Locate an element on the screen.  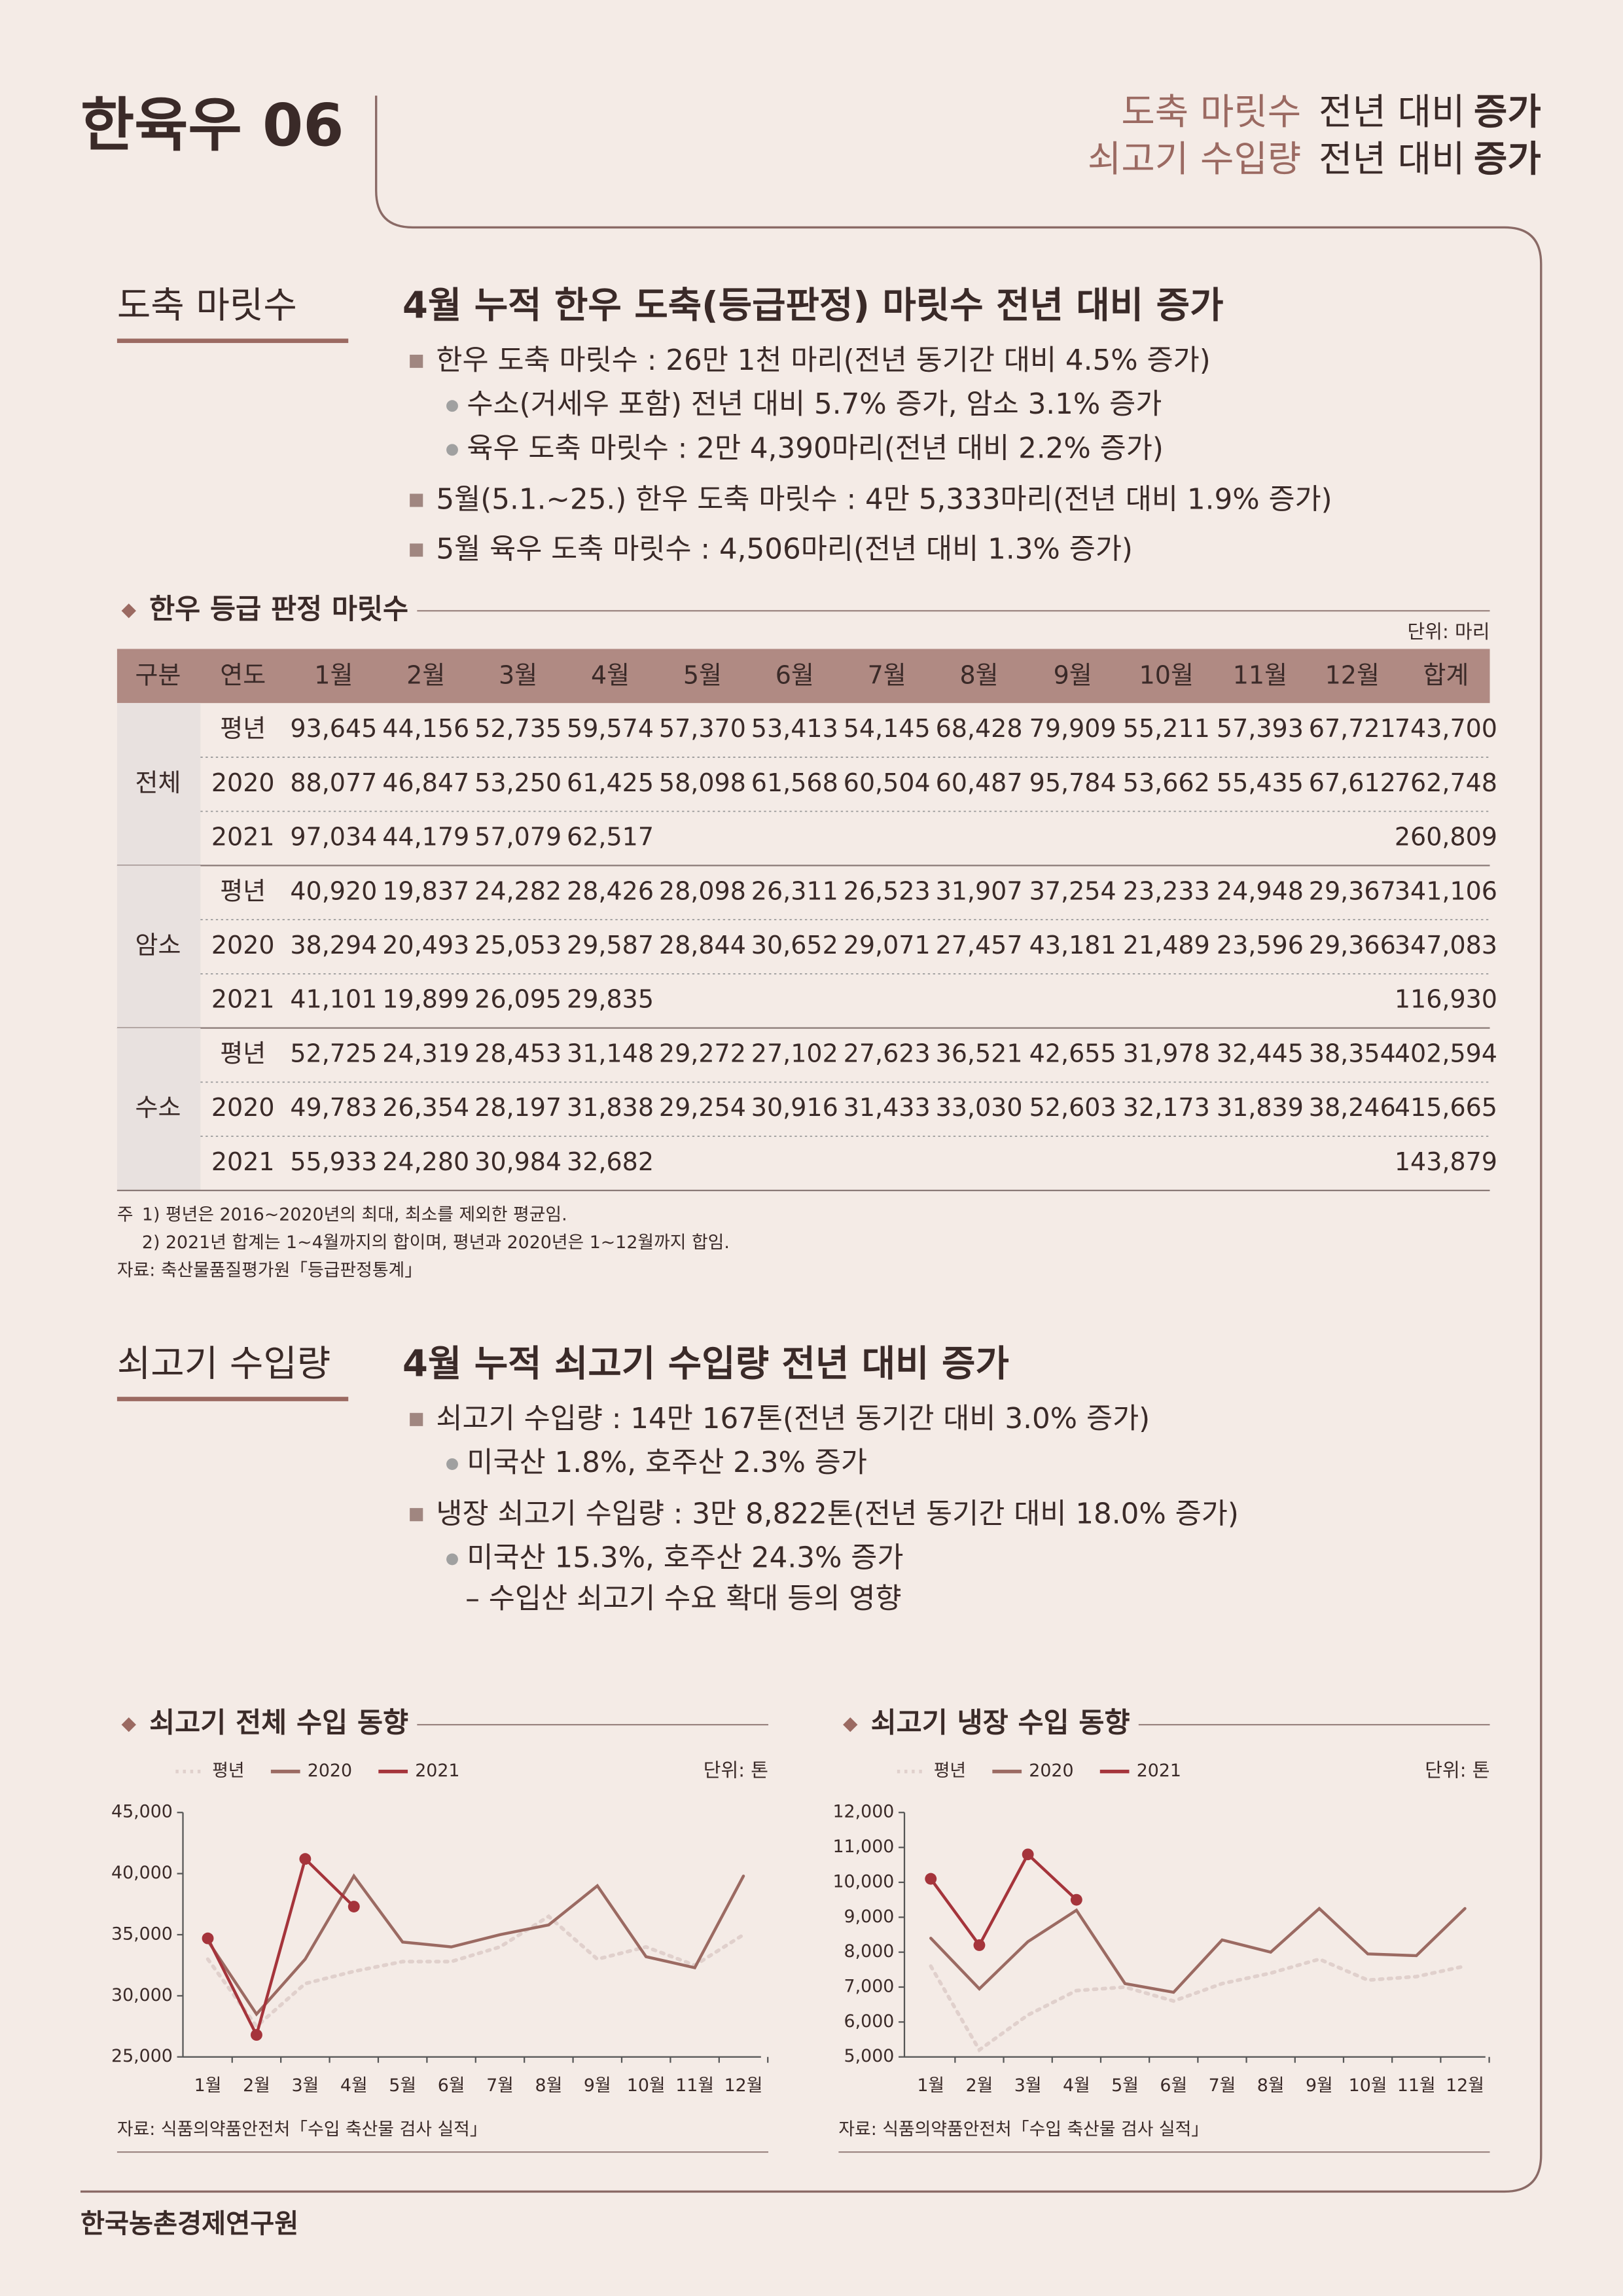
section-label: 도축 마릿수 is located at coordinates (207, 306).